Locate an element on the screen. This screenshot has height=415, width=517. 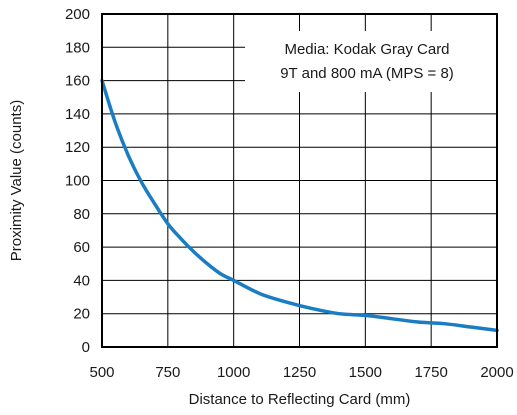
x-tick-label: 1750 is located at coordinates (430, 372).